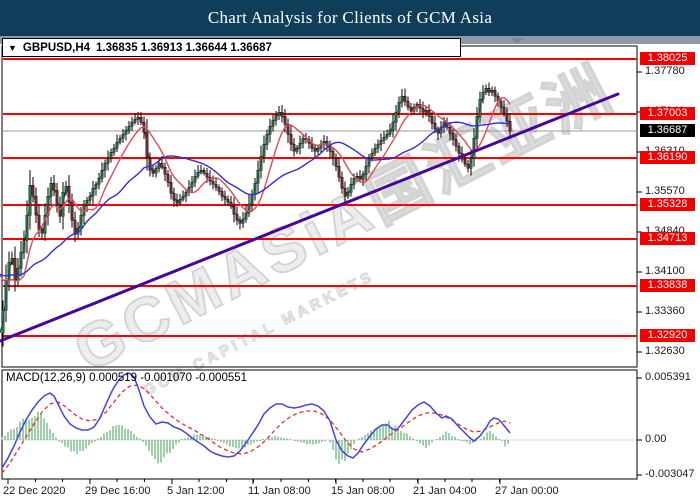 Image resolution: width=700 pixels, height=500 pixels. What do you see at coordinates (527, 491) in the screenshot?
I see `date-tick-label: 27 Jan 00:00` at bounding box center [527, 491].